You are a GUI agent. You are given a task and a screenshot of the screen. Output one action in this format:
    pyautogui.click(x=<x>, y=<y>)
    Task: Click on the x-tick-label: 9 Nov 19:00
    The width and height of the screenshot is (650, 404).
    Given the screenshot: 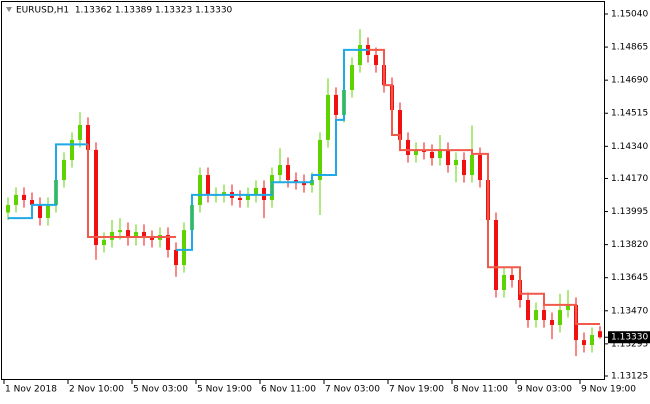 What is the action you would take?
    pyautogui.click(x=608, y=390)
    